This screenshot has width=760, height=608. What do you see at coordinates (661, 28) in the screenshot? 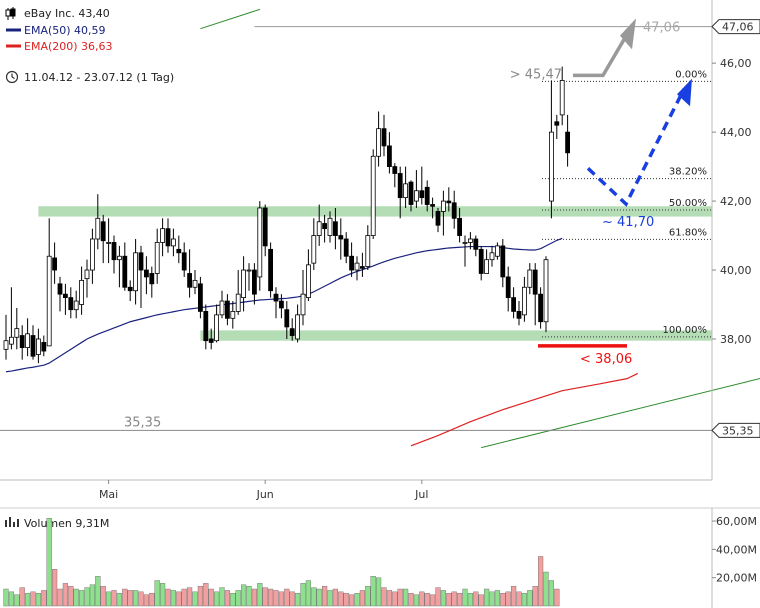
I see `target-label: 47,06` at bounding box center [661, 28].